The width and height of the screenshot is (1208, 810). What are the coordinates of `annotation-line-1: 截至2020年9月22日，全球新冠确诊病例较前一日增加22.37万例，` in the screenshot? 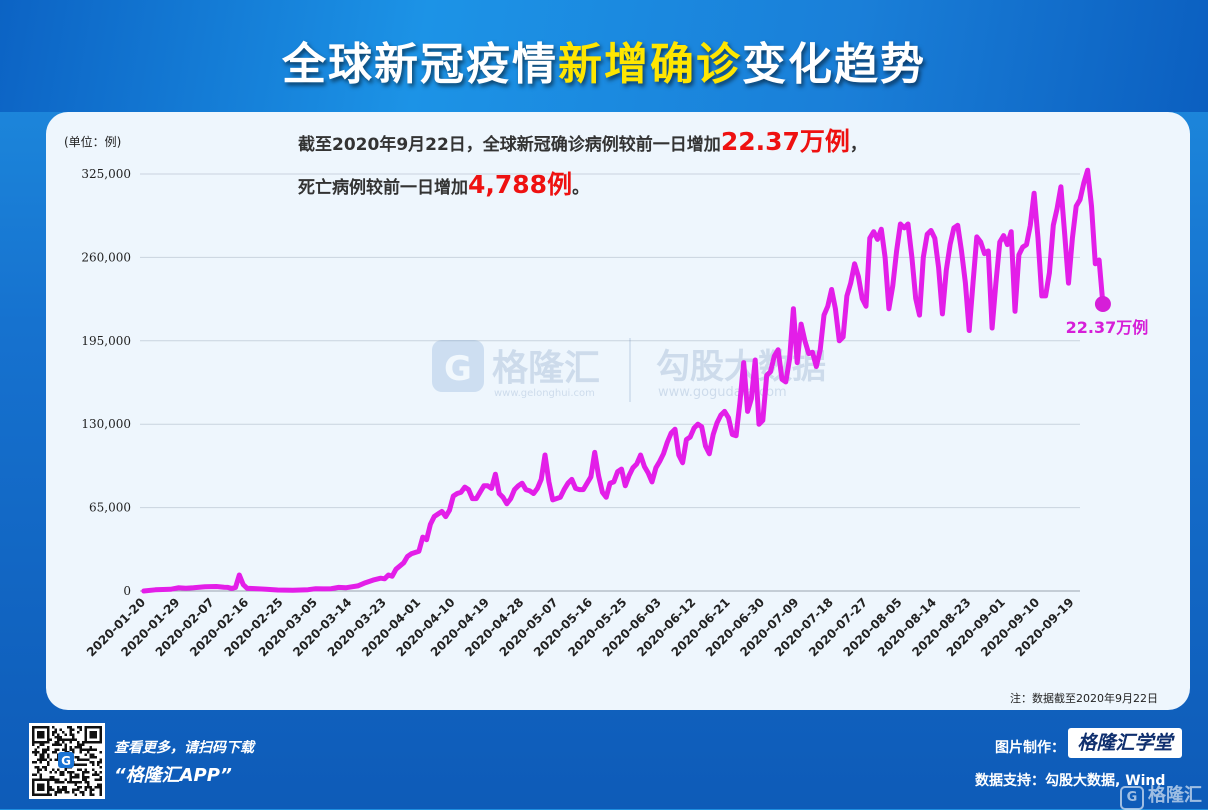 It's located at (582, 141).